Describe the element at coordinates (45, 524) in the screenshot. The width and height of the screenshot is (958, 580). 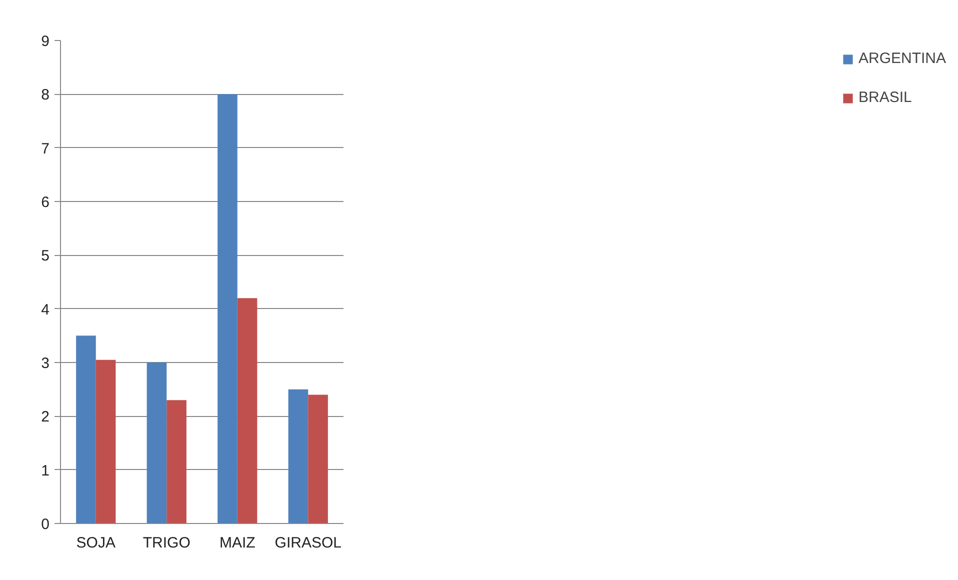
I see `y-tick-label: 0` at that location.